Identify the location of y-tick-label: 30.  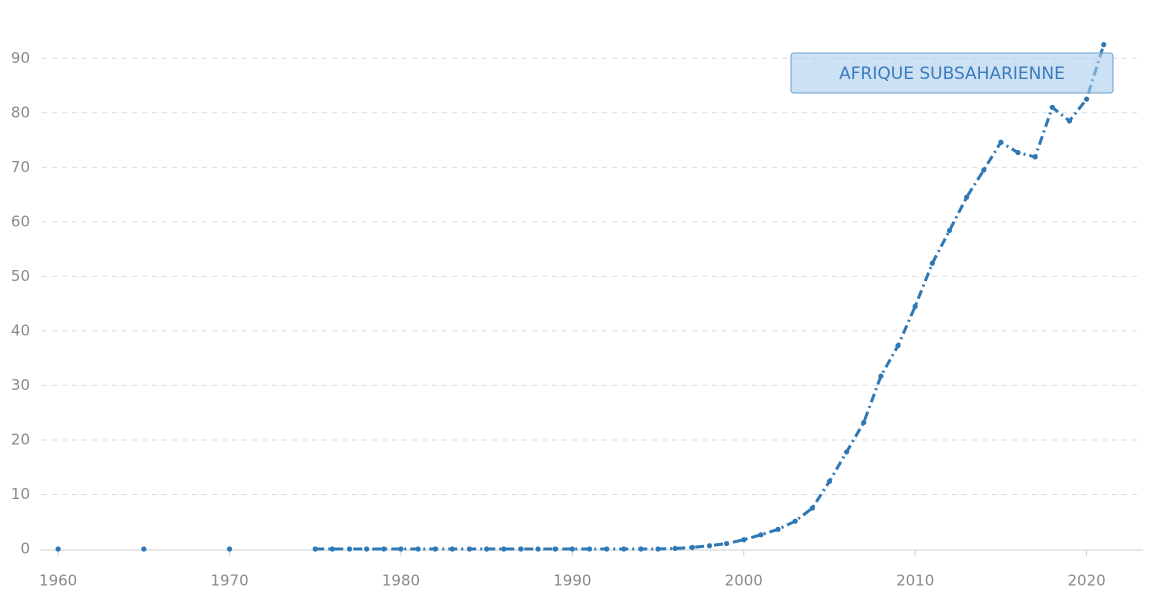
(20, 385).